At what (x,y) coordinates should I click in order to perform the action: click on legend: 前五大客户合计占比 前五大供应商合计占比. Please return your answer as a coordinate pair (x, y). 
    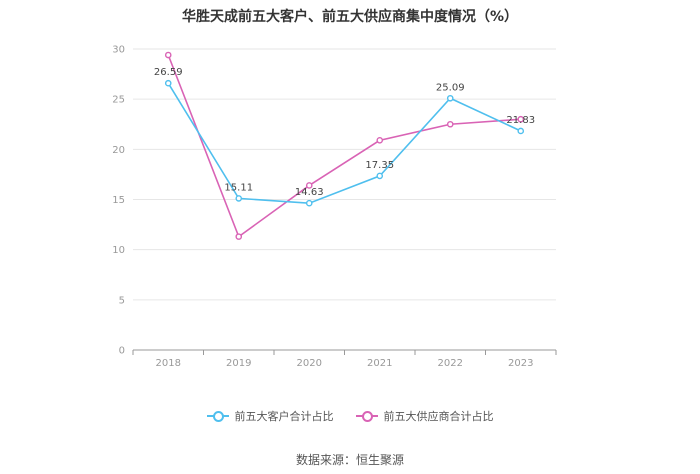
    Looking at the image, I should click on (350, 416).